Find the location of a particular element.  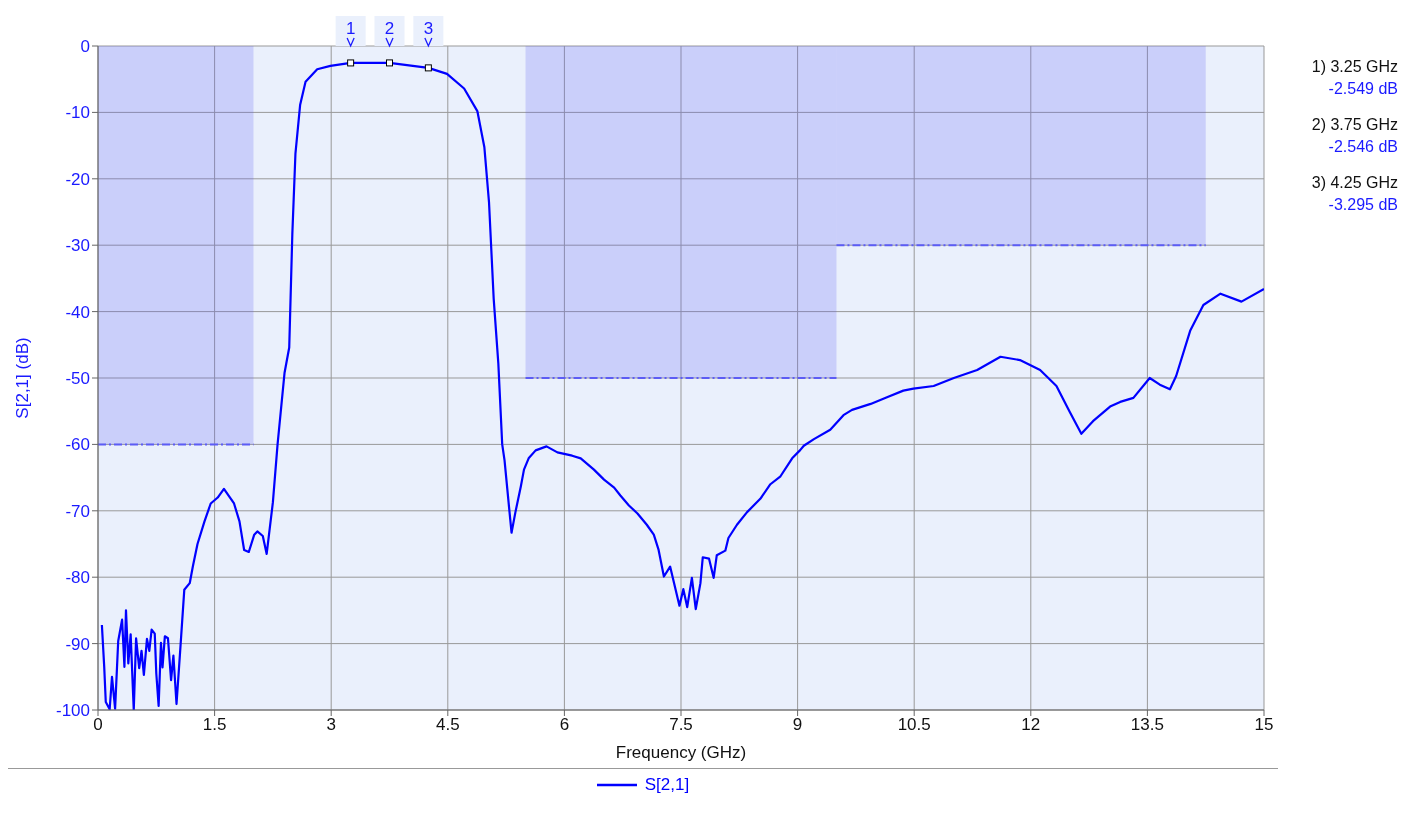

x-tick-label: 7.5 is located at coordinates (681, 725).